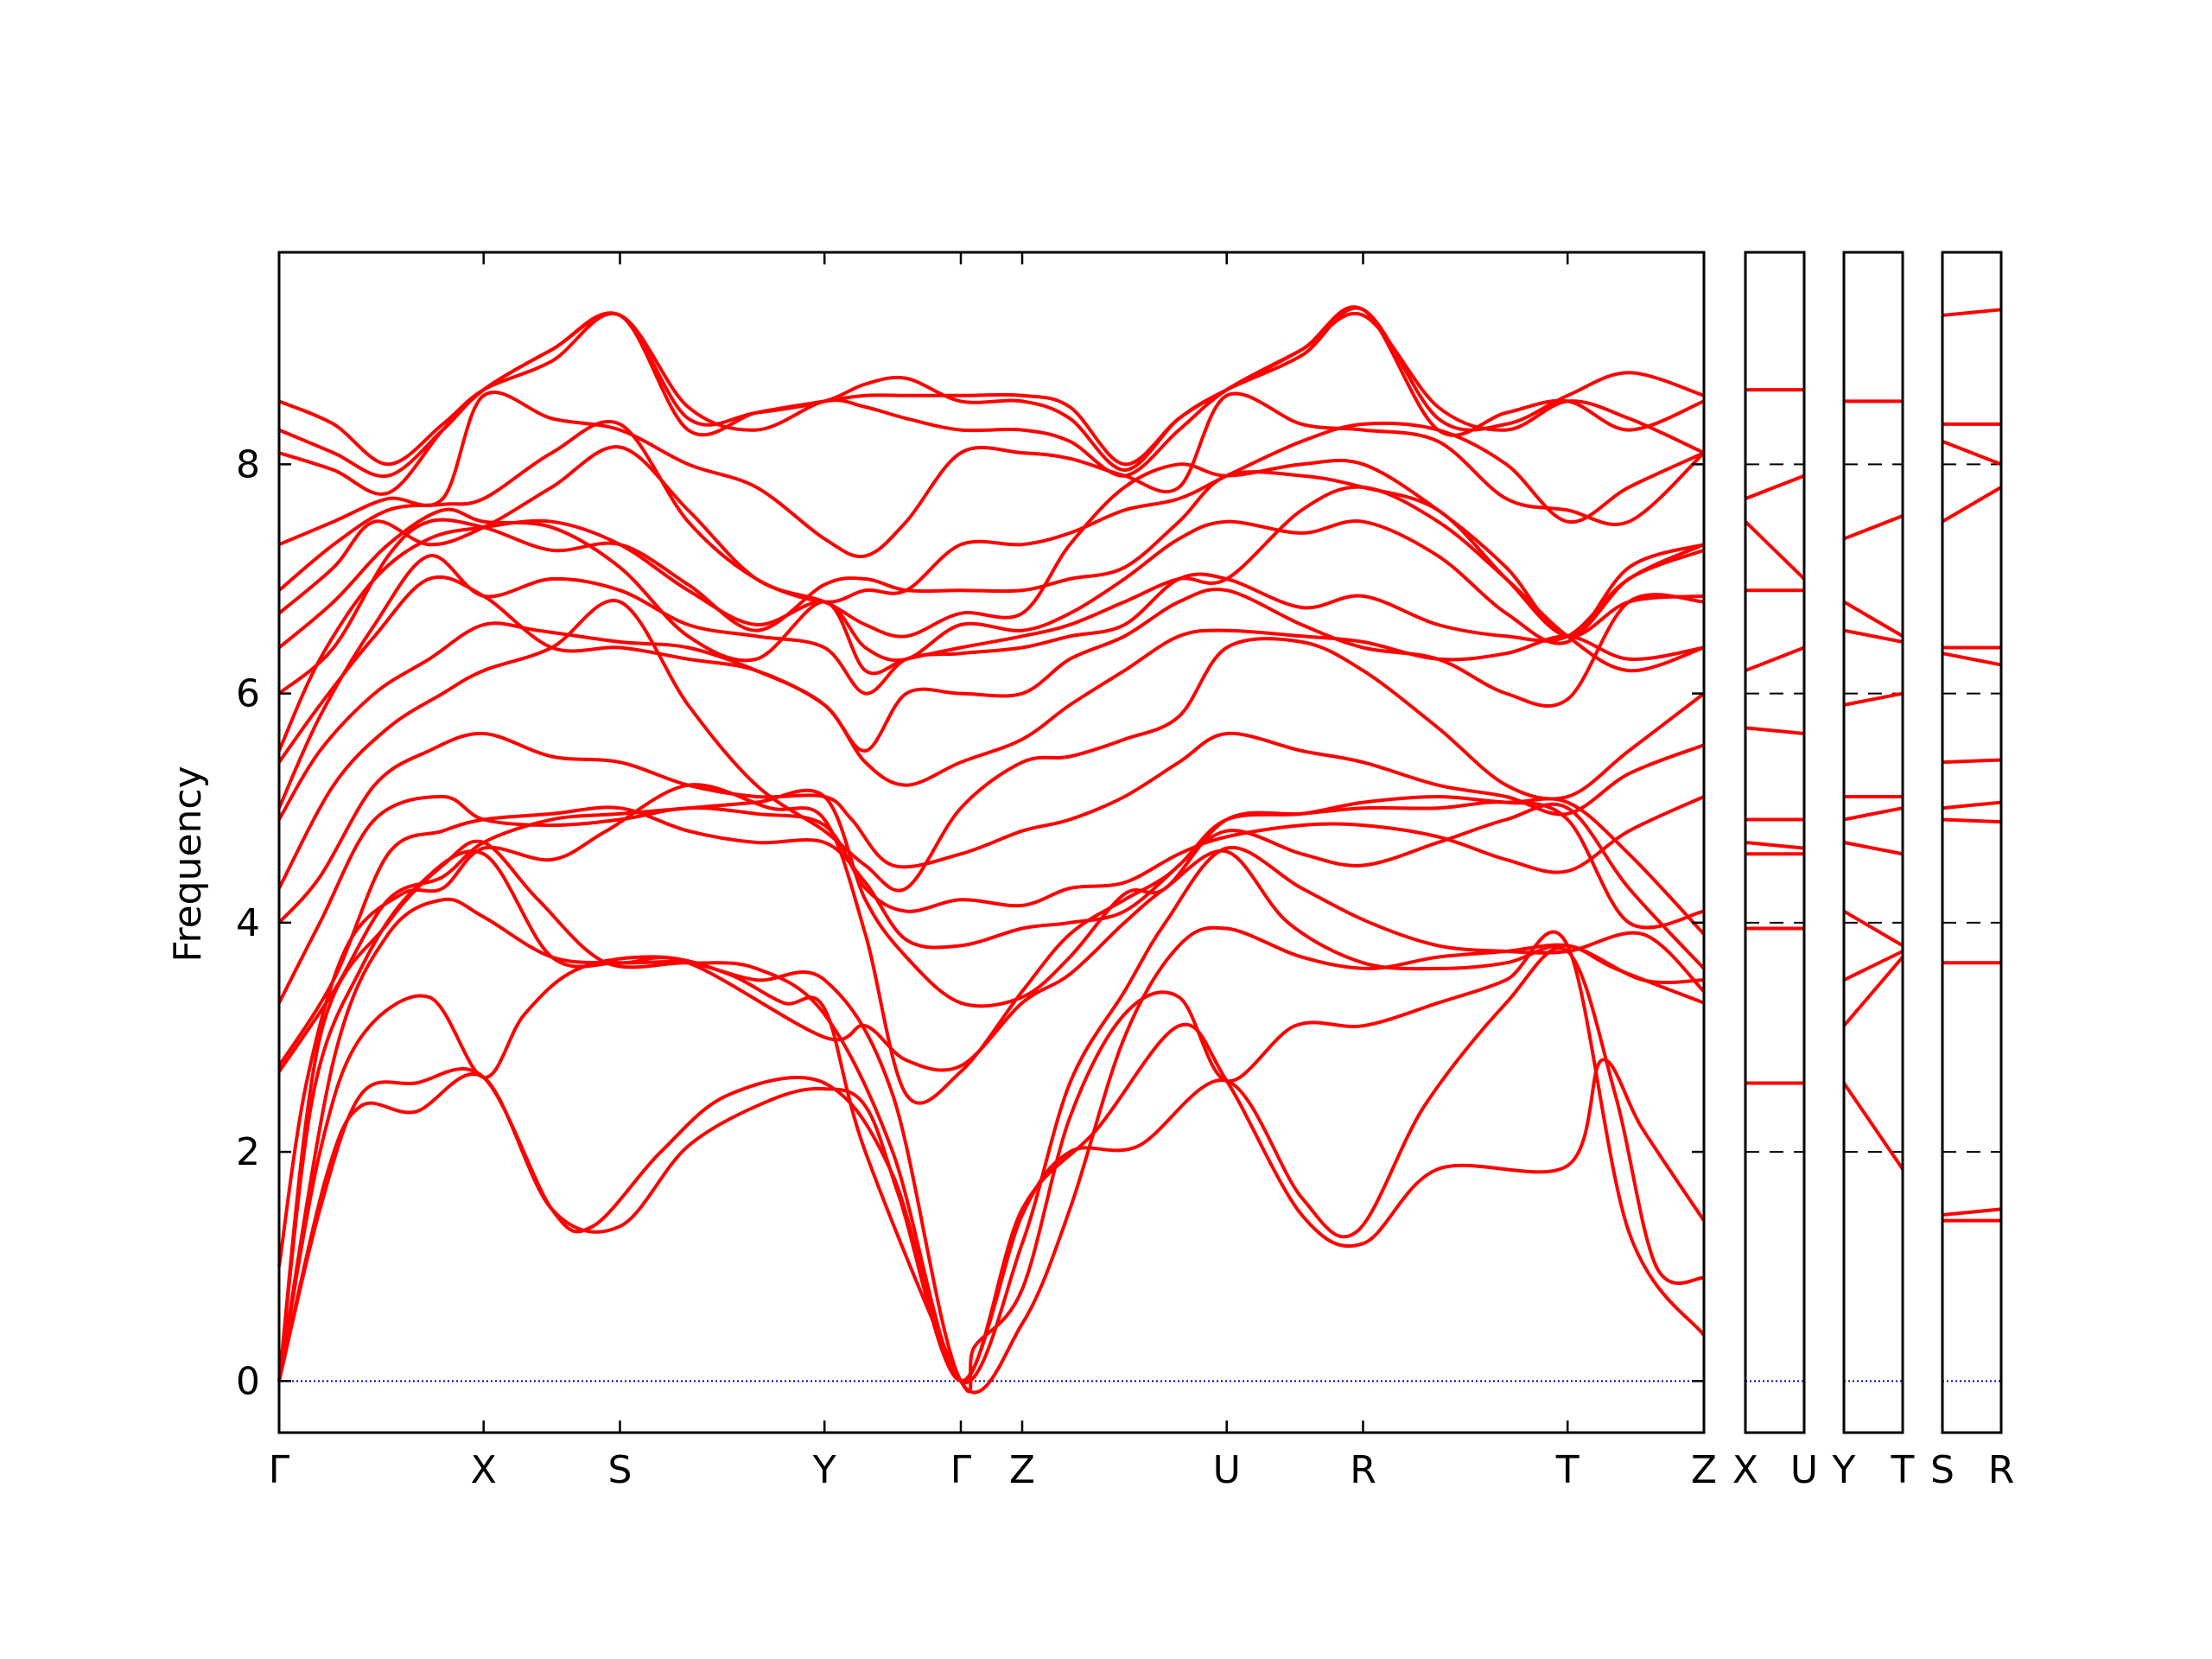 The image size is (2212, 1659). What do you see at coordinates (248, 1381) in the screenshot?
I see `y-tick-label: 0` at bounding box center [248, 1381].